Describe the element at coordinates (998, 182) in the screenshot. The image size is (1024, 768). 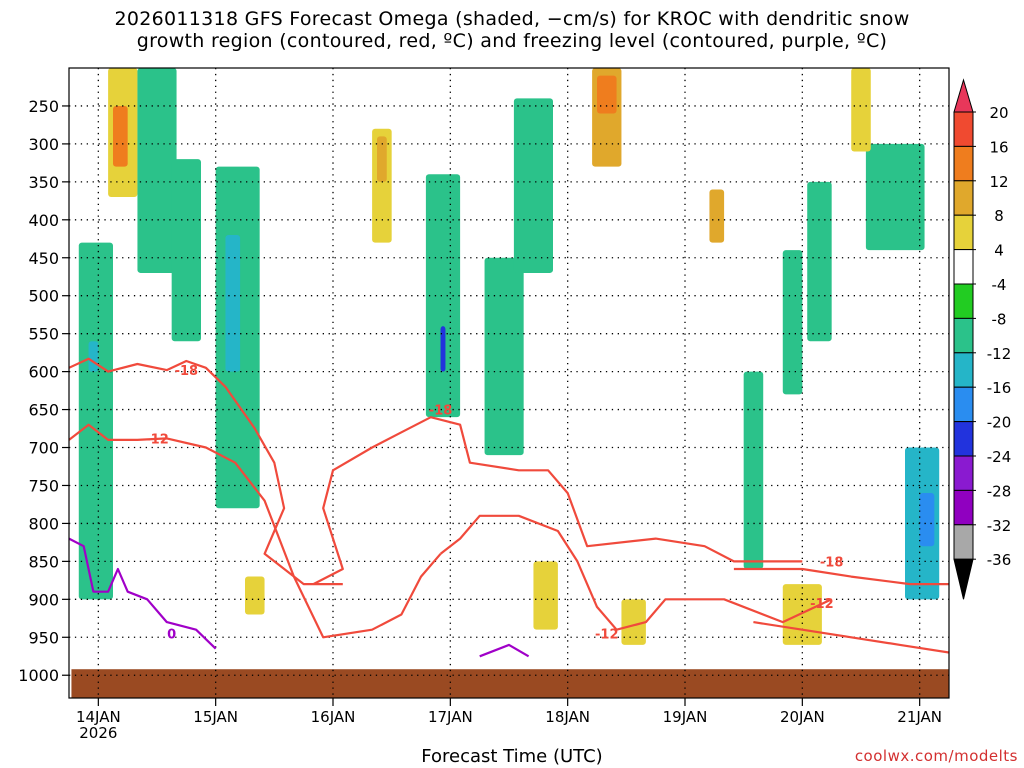
I see `colorbar-label-2: 12` at that location.